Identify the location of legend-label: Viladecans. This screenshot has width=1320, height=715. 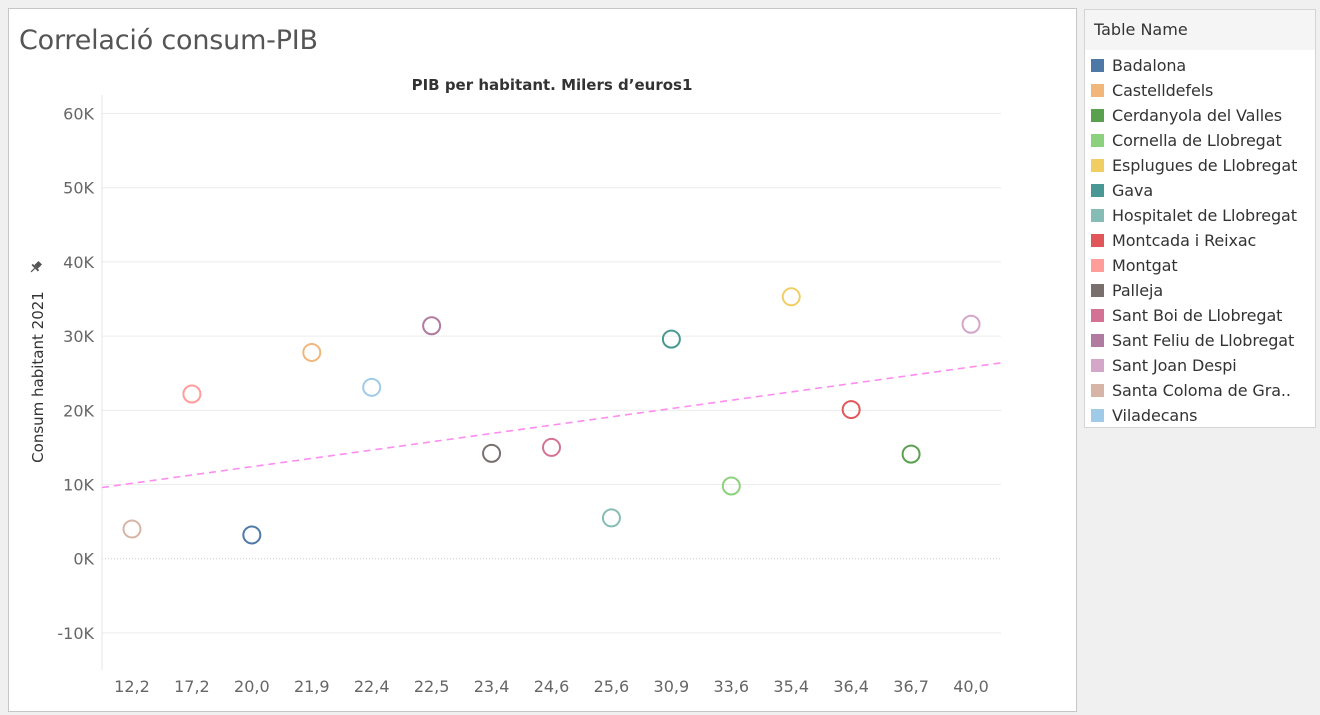
(1155, 415).